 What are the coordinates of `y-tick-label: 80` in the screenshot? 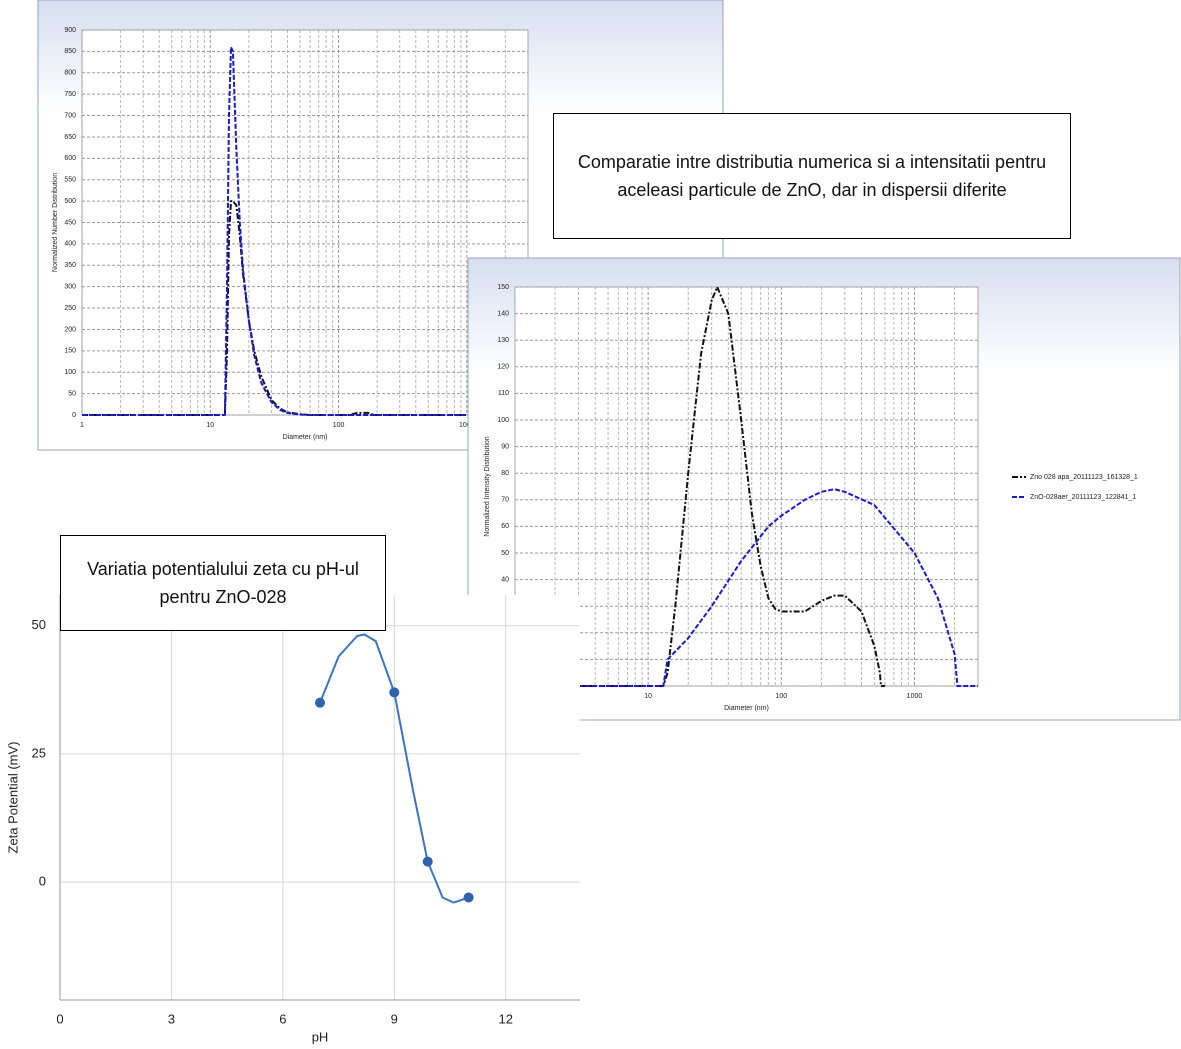 It's located at (505, 473).